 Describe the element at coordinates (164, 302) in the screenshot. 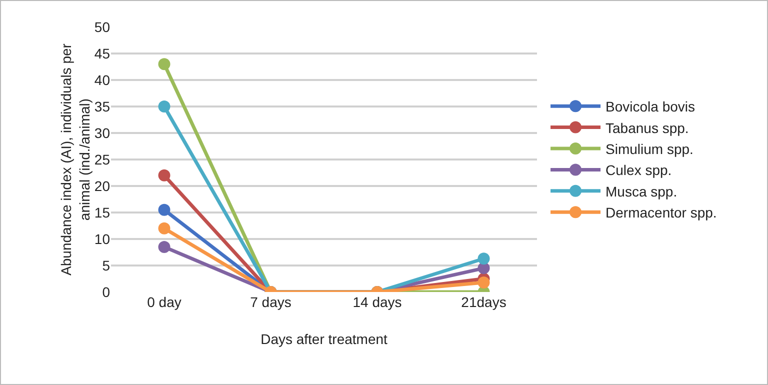

I see `x-tick-label: 0 day` at that location.